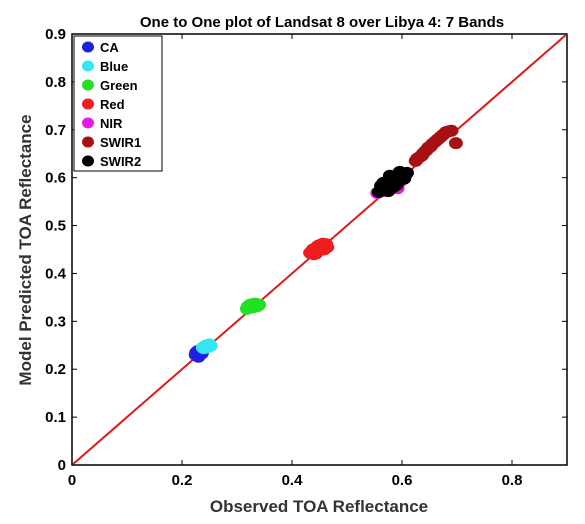  Describe the element at coordinates (182, 480) in the screenshot. I see `x-tick-label: 0.2` at that location.